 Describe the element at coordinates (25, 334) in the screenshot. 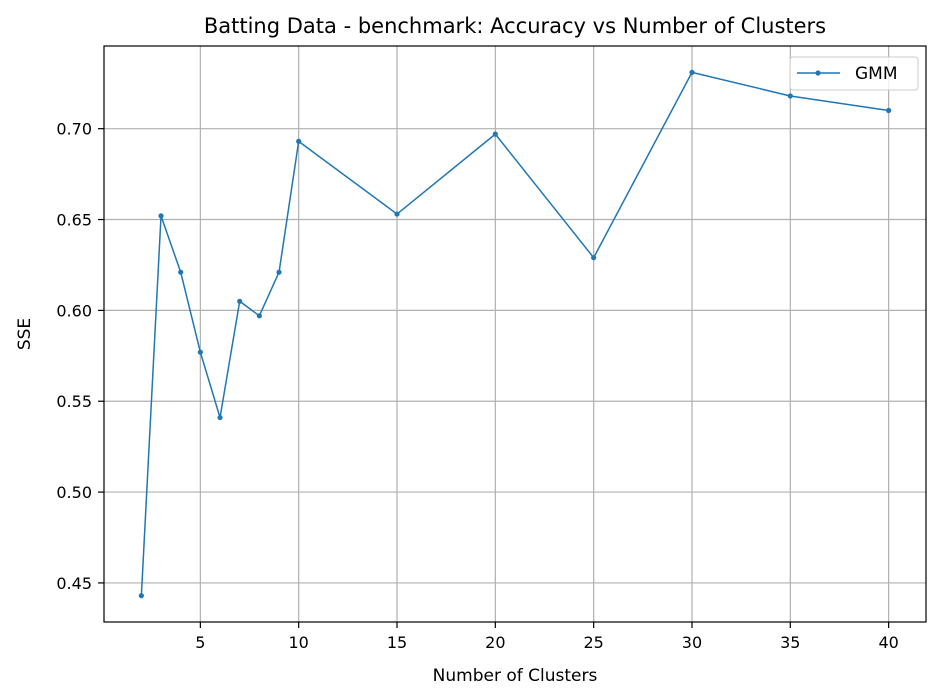

I see `y-axis-label: SSE` at that location.